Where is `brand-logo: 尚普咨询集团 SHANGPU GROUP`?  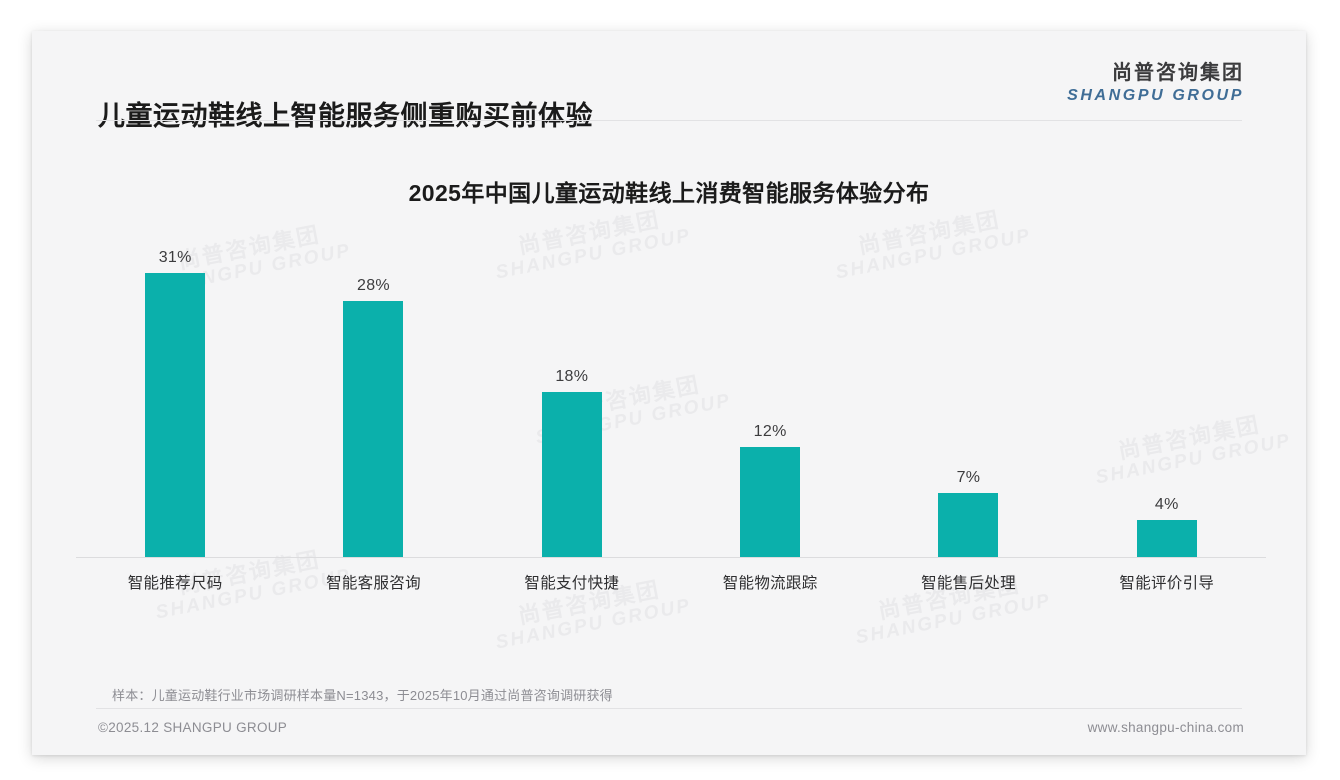
brand-logo: 尚普咨询集团 SHANGPU GROUP is located at coordinates (1155, 83).